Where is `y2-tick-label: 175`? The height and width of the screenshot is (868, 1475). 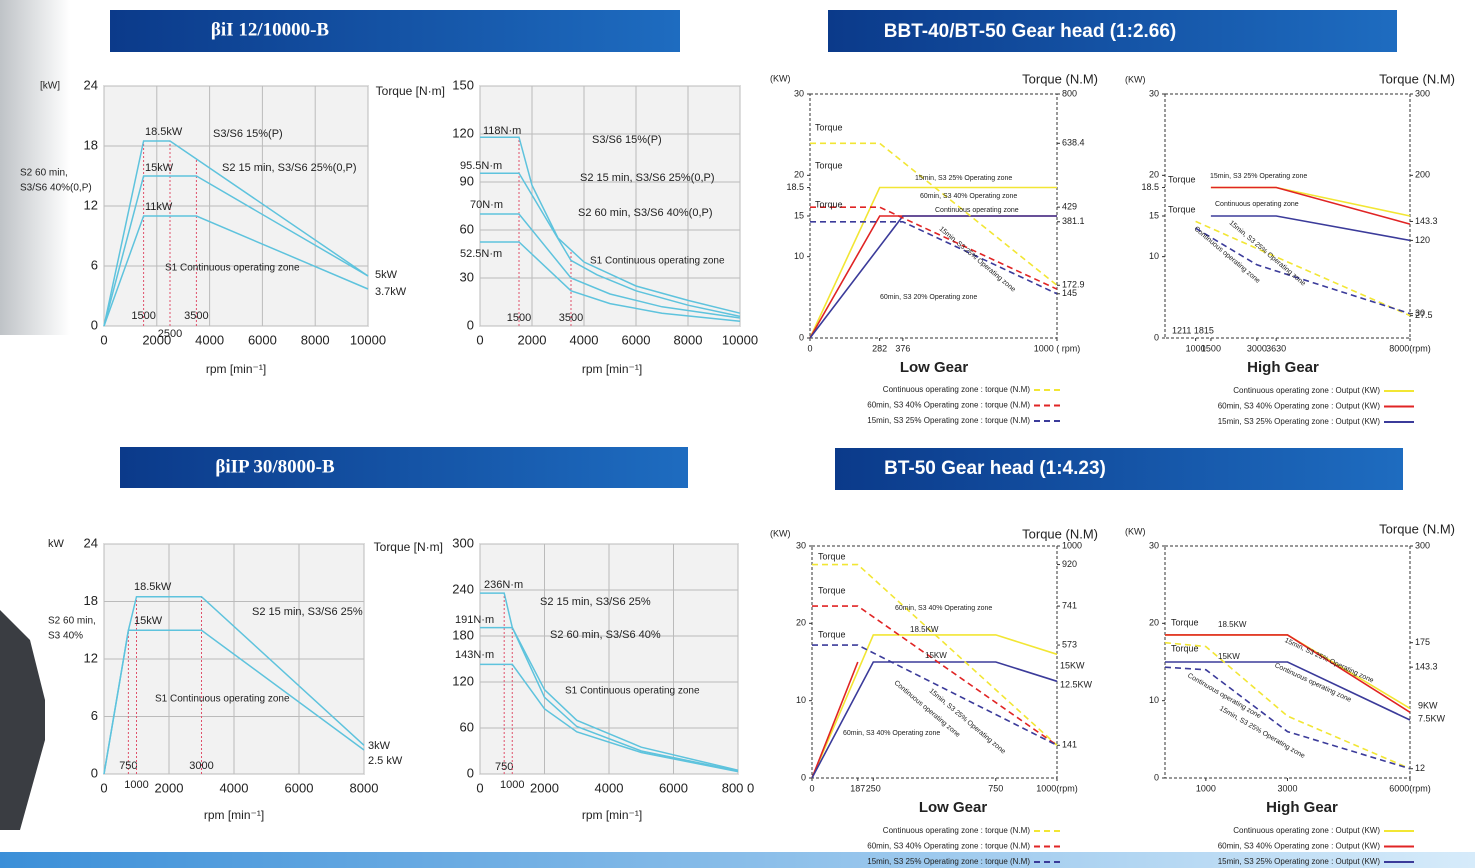 y2-tick-label: 175 is located at coordinates (1422, 642).